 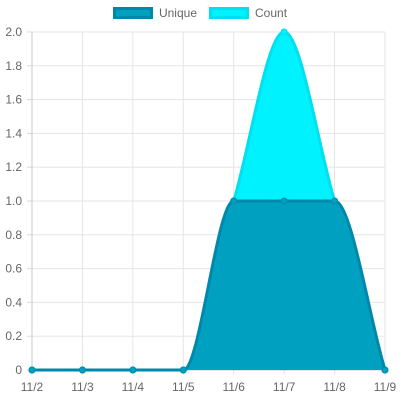 I want to click on legend: Unique Count, so click(x=200, y=13).